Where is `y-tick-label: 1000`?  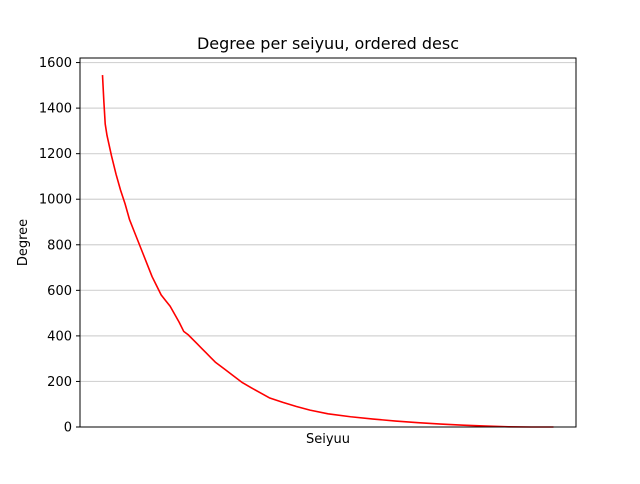
y-tick-label: 1000 is located at coordinates (55, 200).